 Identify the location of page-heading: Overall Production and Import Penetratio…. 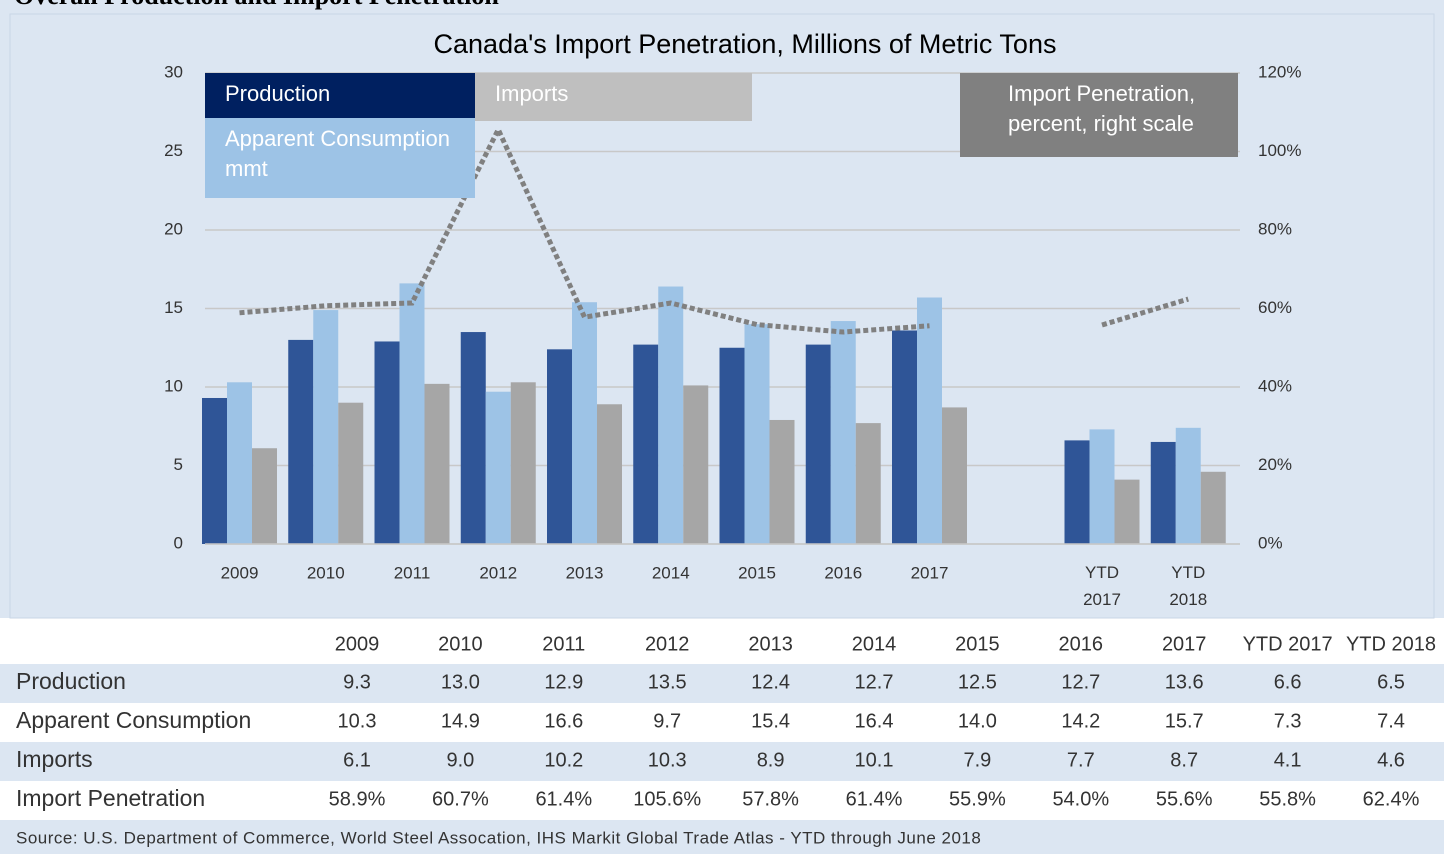
(256, 5).